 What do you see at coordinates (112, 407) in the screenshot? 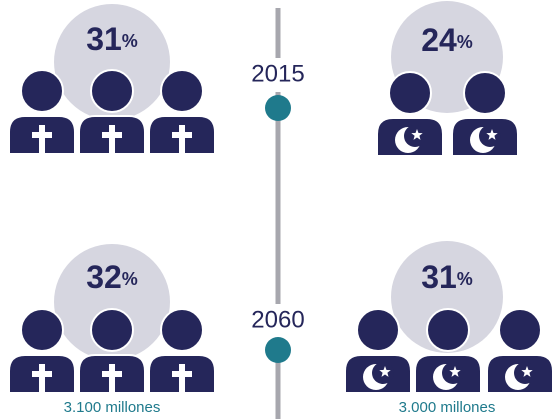
I see `caption: 3.100 millones` at bounding box center [112, 407].